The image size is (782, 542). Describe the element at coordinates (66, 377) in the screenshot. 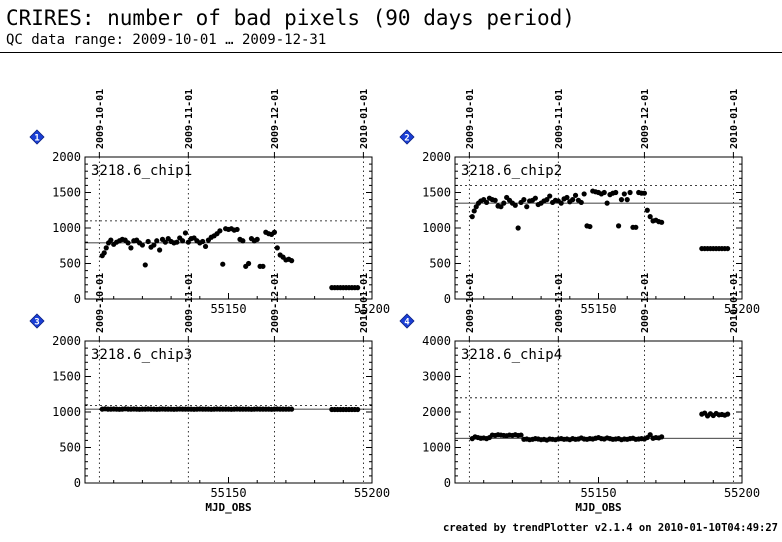

I see `y-tick-label: 1500` at that location.